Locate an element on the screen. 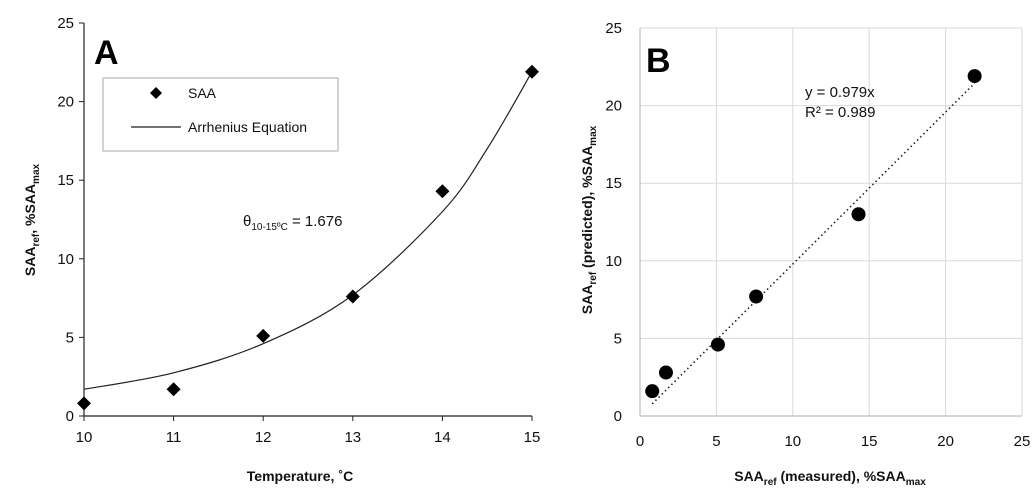 The width and height of the screenshot is (1035, 488). chart-b-y-tick-labels: 0 5 10 15 20 25 is located at coordinates (613, 222).